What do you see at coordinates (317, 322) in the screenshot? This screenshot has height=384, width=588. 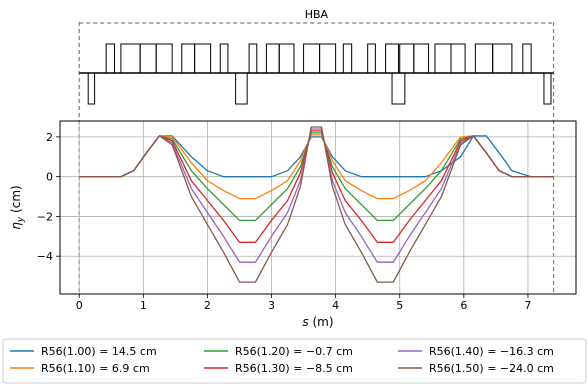 I see `x-axis-label: s (m)` at bounding box center [317, 322].